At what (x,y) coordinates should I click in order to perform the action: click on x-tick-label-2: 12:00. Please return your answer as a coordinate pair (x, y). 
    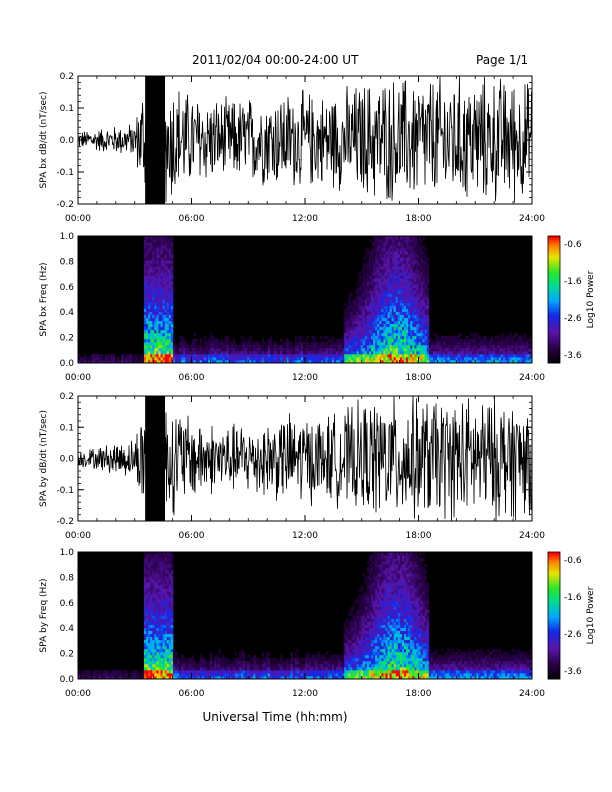
    Looking at the image, I should click on (305, 536).